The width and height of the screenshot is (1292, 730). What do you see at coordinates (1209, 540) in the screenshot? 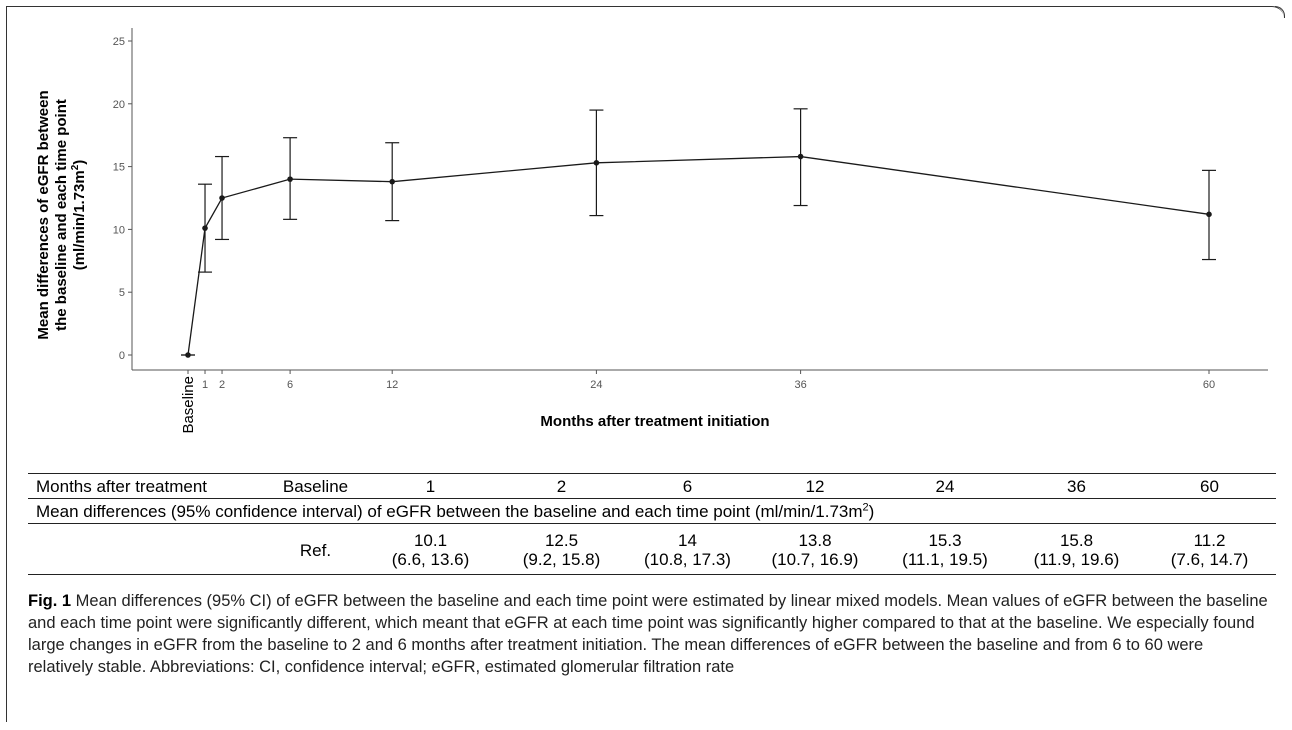
I see `mean-value: 11.2` at bounding box center [1209, 540].